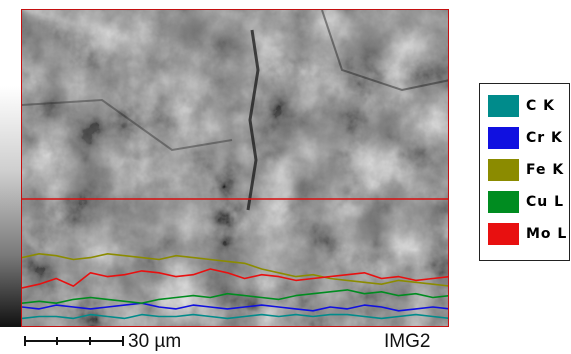 This screenshot has height=354, width=571. What do you see at coordinates (545, 202) in the screenshot?
I see `legend-label: Cu L` at bounding box center [545, 202].